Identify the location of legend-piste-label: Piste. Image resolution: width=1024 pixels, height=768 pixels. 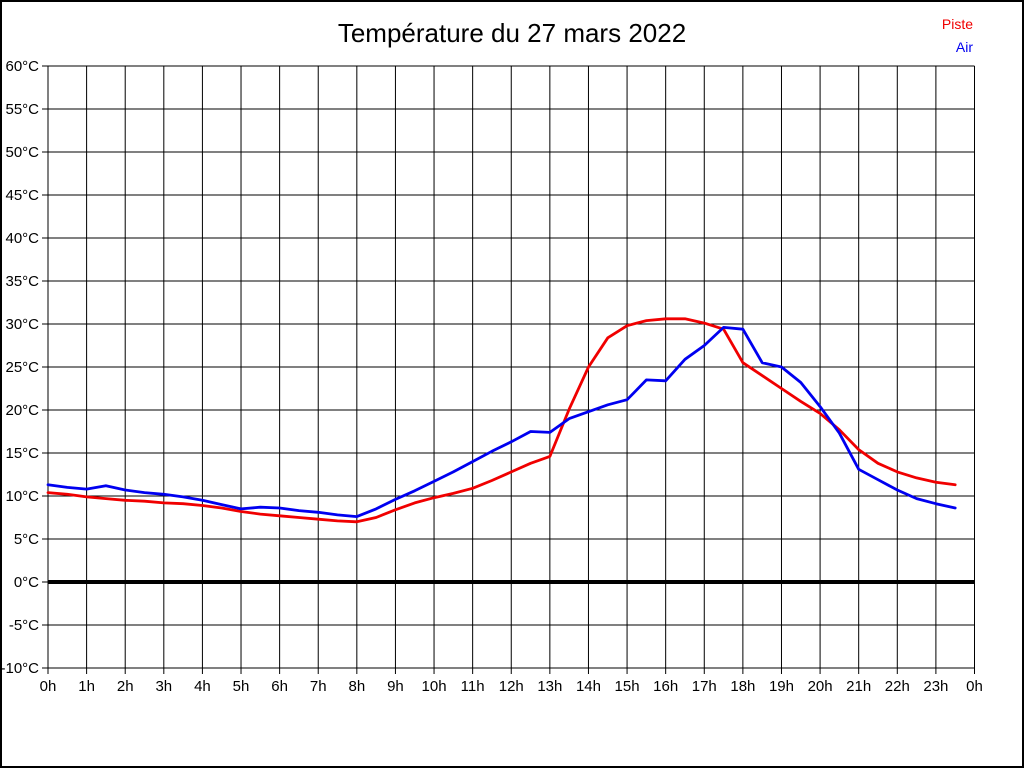
(957, 24).